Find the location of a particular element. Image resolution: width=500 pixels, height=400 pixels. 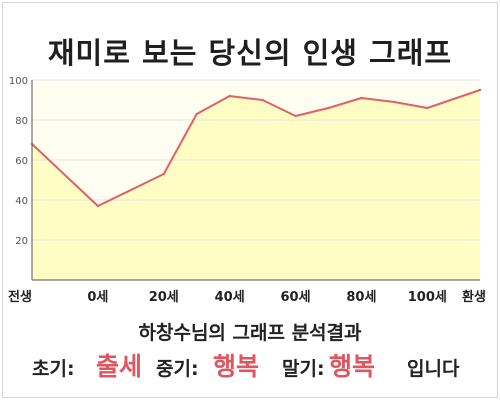

late-label: 말기: is located at coordinates (303, 369).